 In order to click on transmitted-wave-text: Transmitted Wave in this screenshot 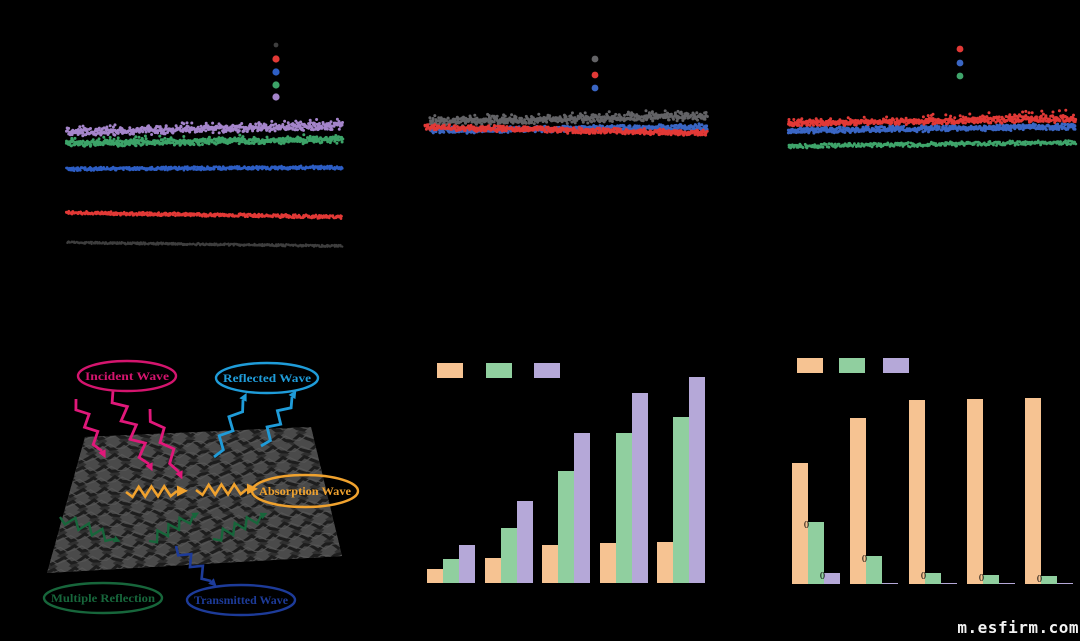, I will do `click(241, 600)`.